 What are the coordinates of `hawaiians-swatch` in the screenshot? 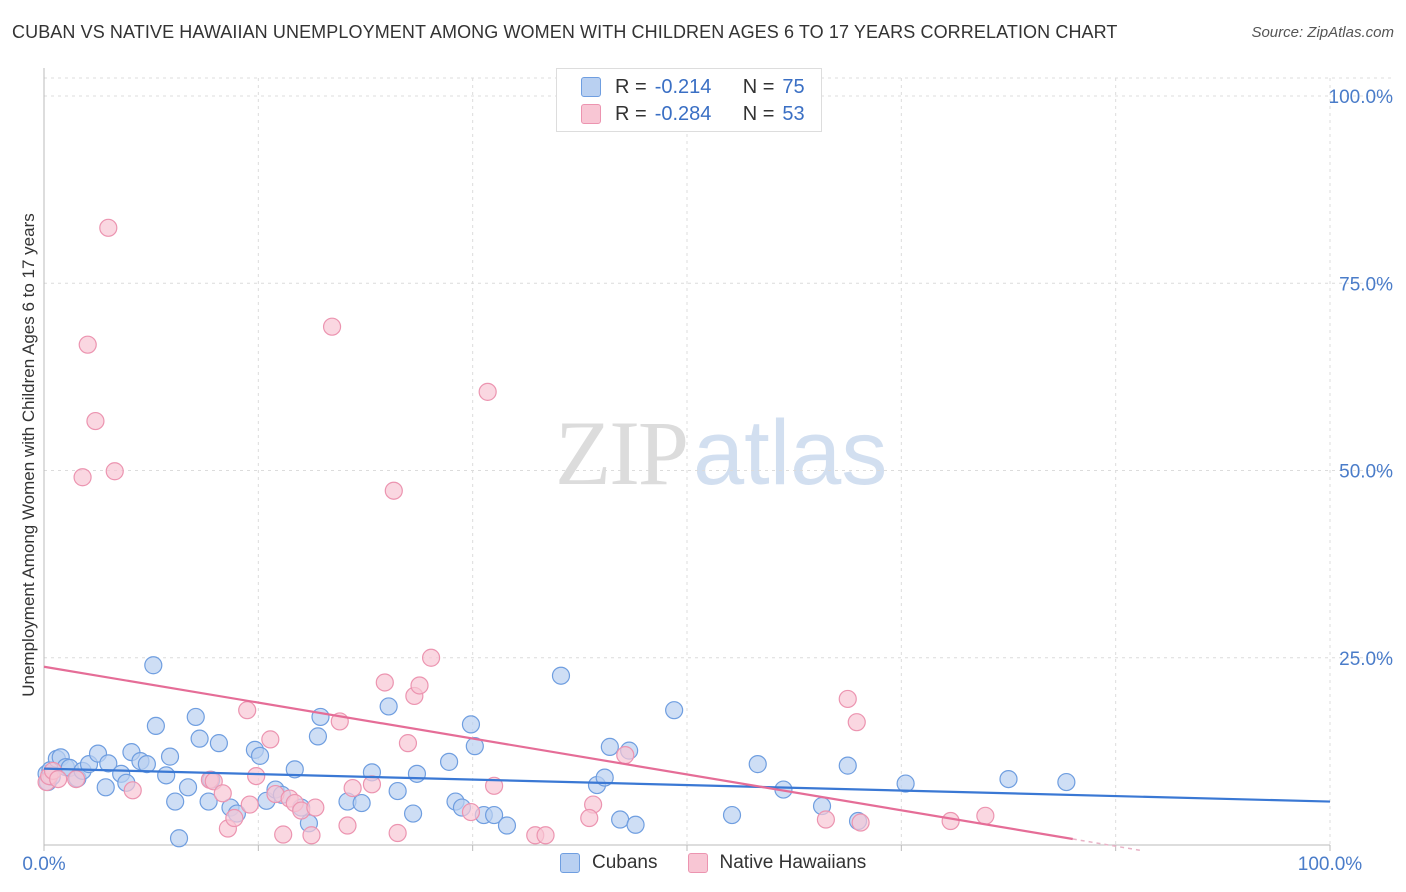 It's located at (591, 114).